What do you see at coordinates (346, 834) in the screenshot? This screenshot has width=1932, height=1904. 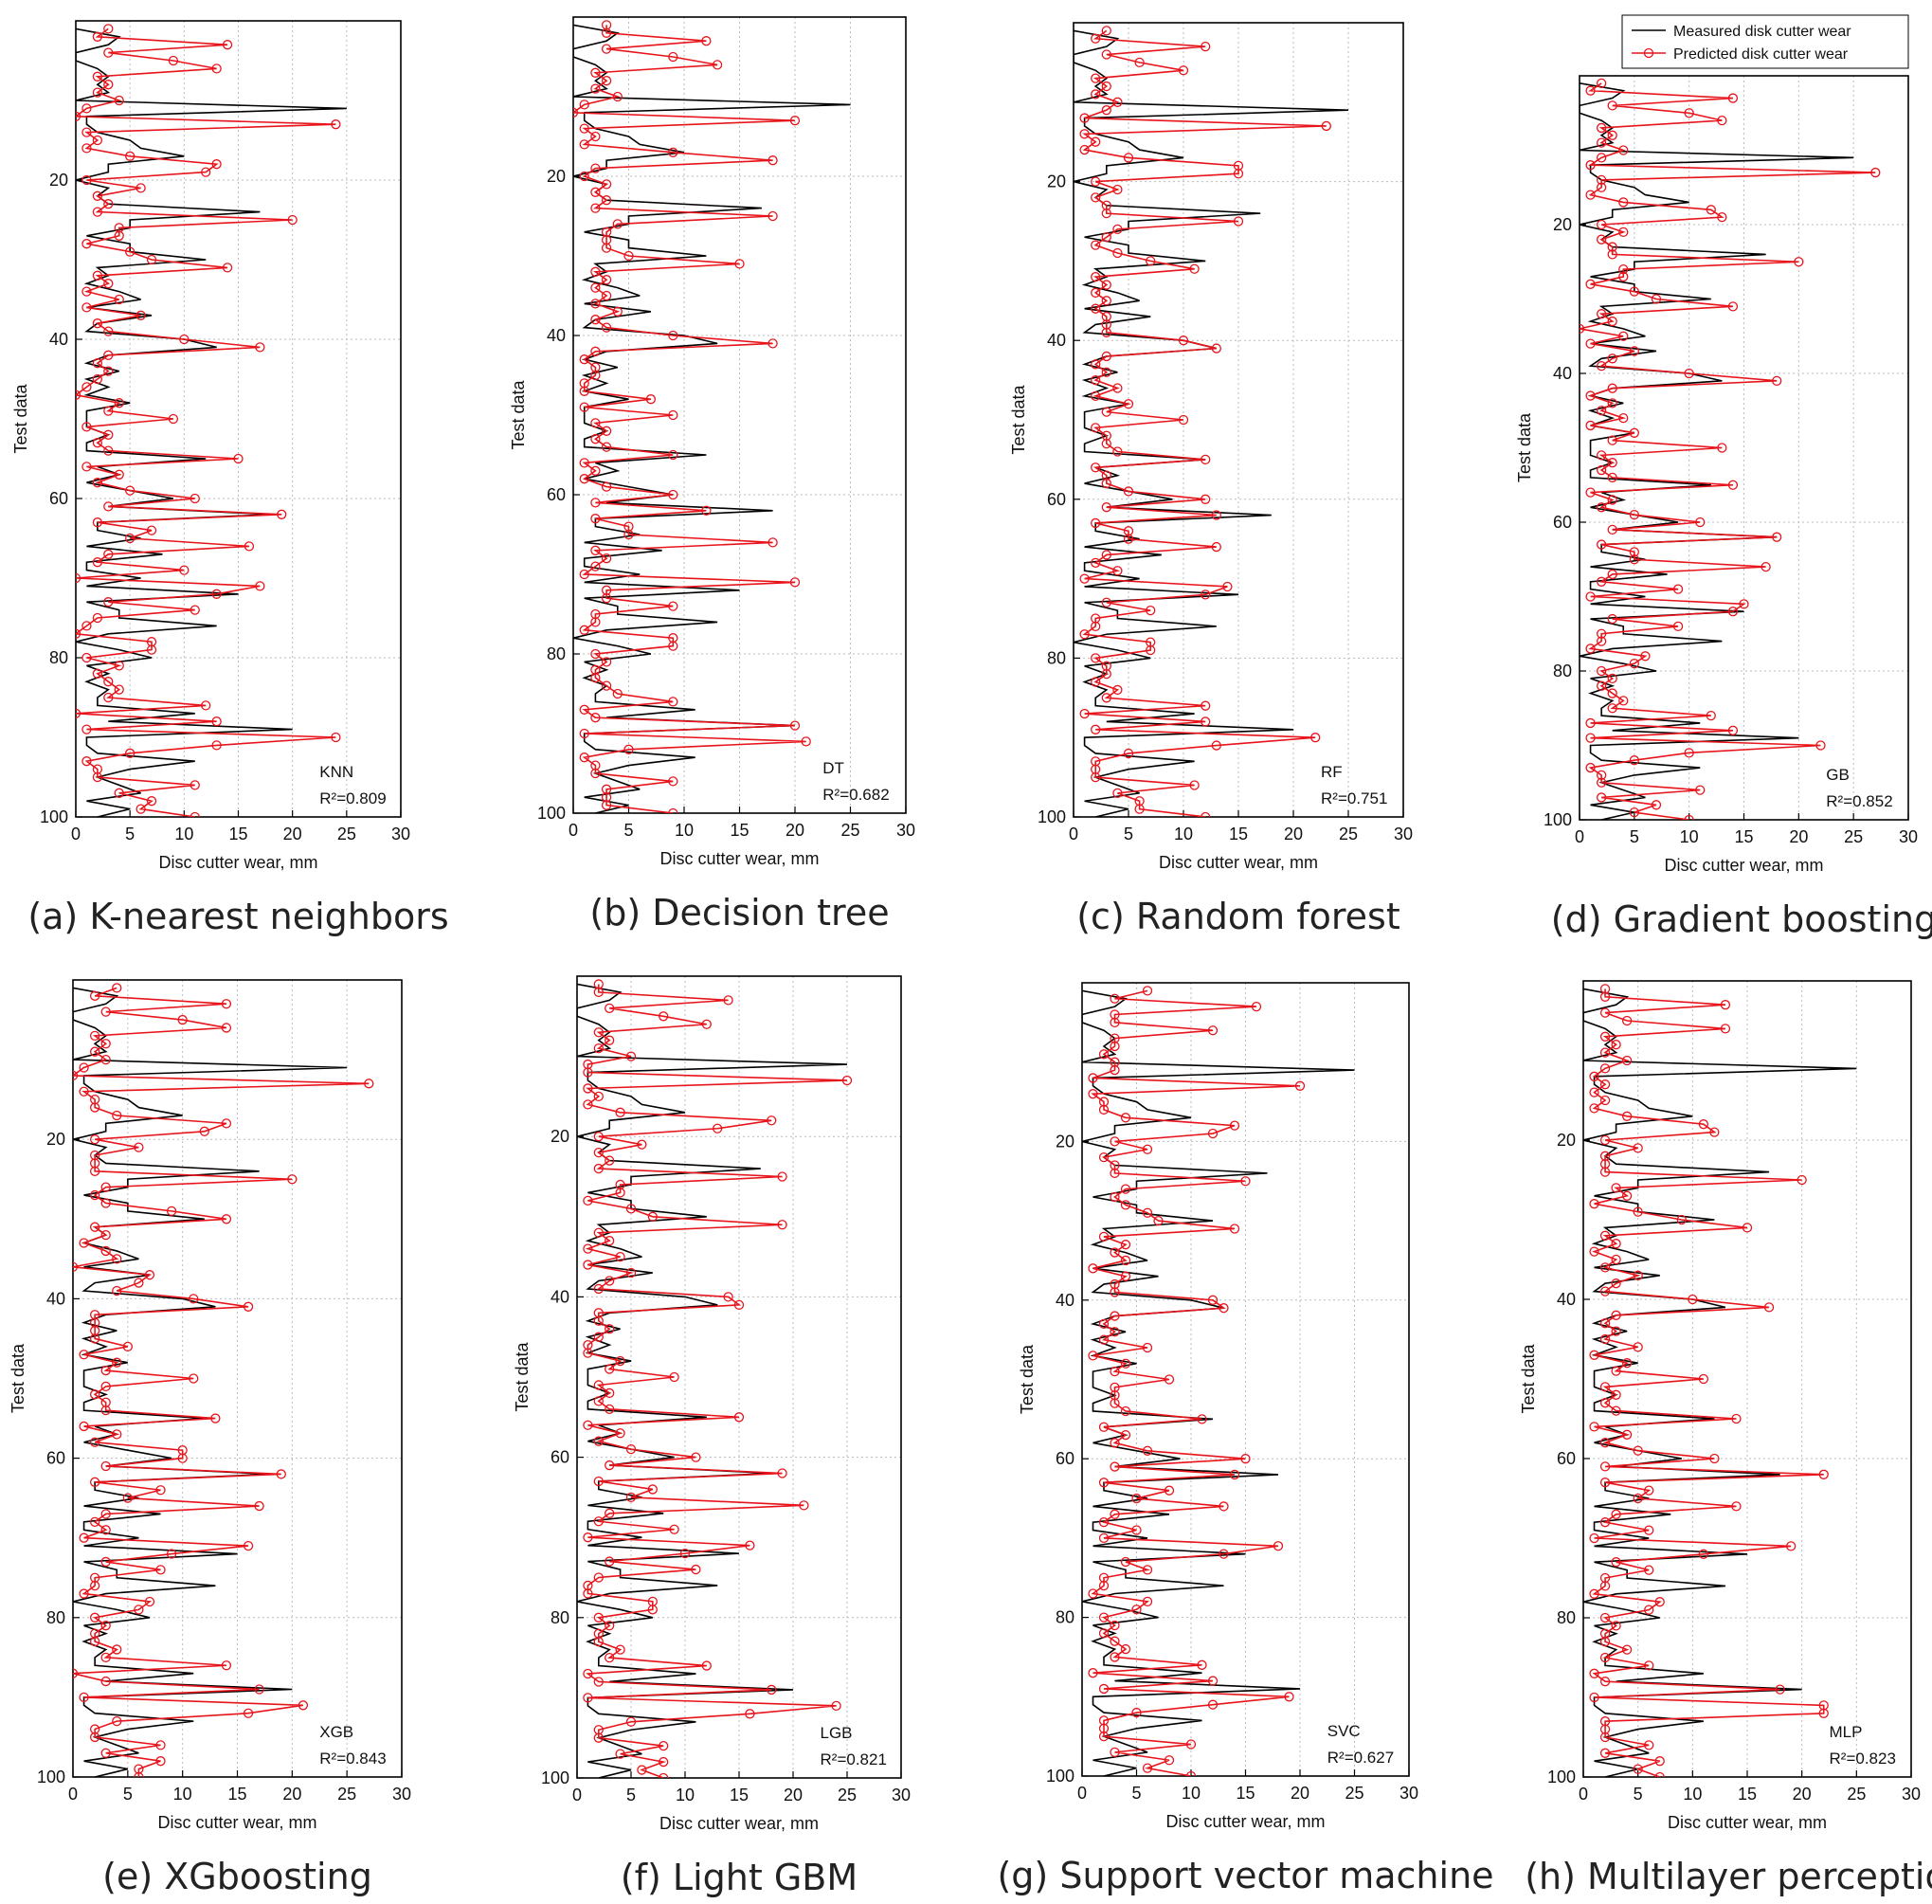 I see `x-tick-label: 25` at bounding box center [346, 834].